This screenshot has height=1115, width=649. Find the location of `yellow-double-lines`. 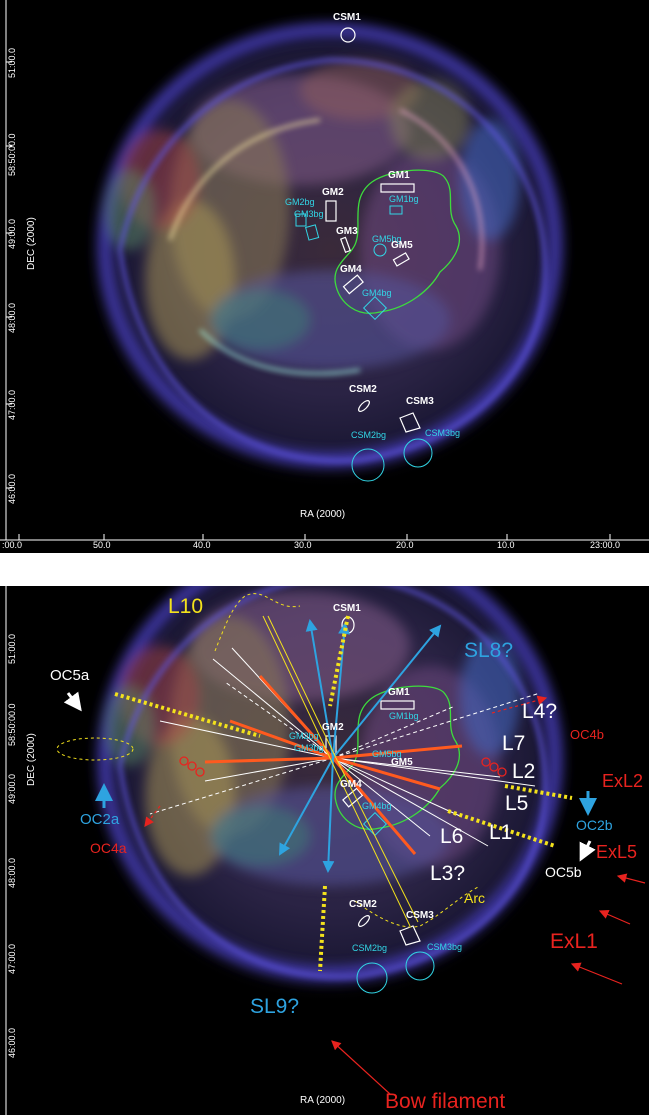

yellow-double-lines is located at coordinates (340, 771).